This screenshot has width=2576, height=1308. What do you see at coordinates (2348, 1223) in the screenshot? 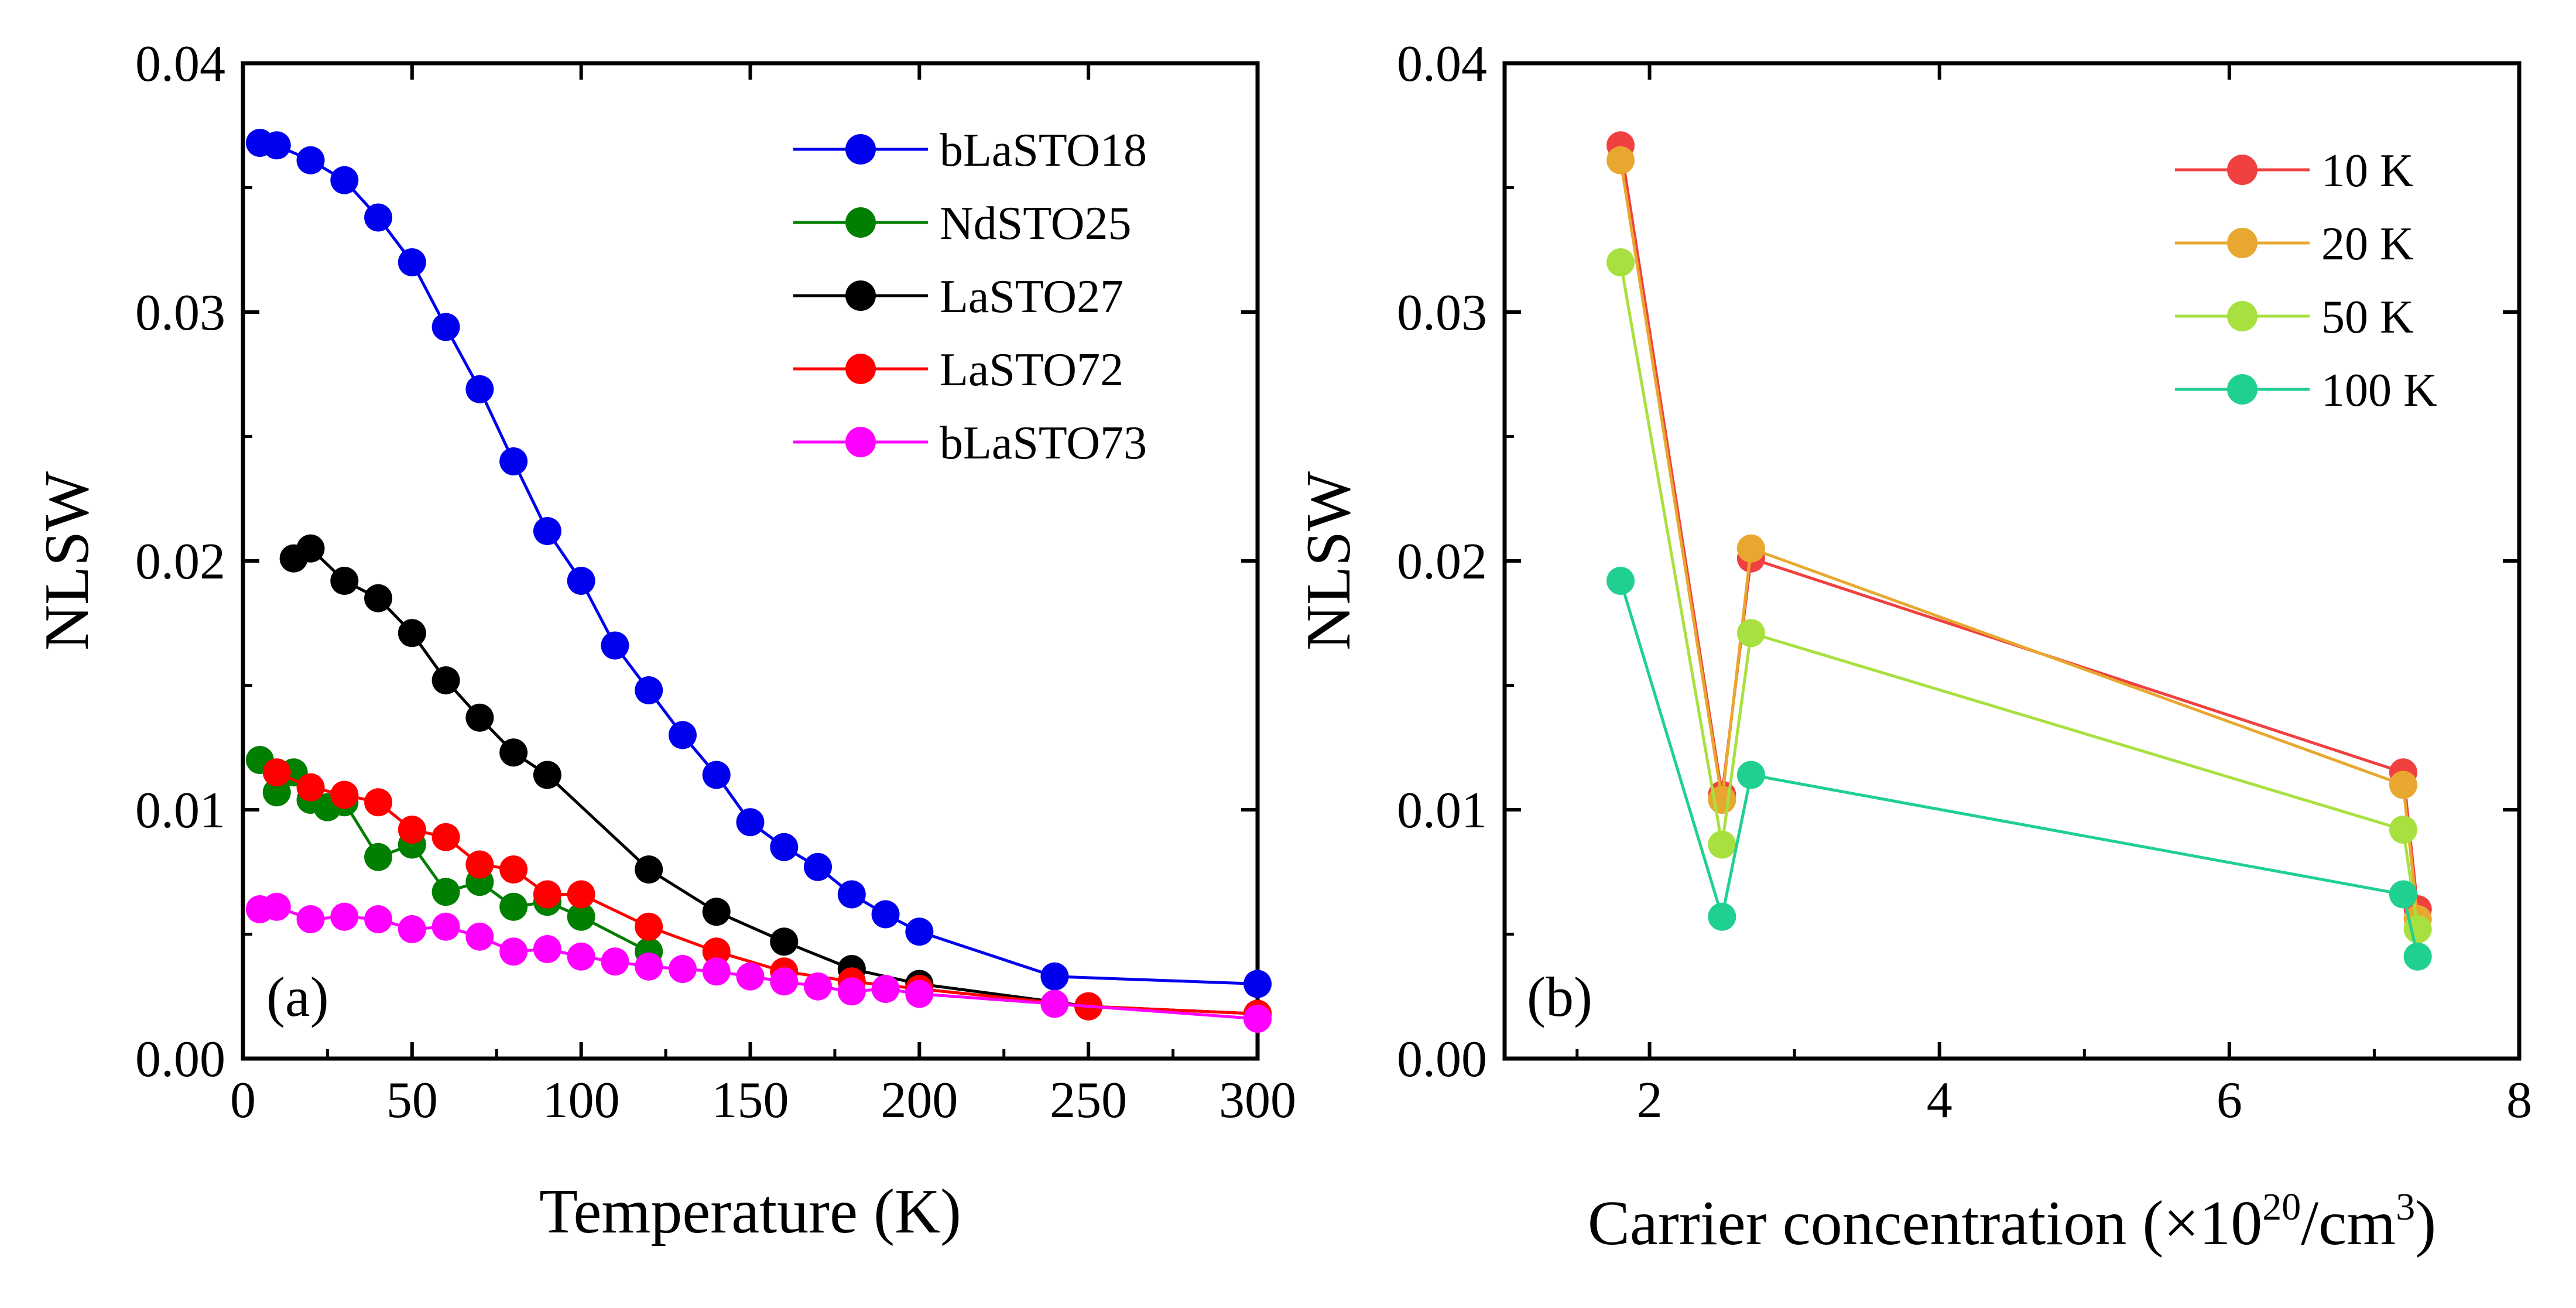
I see `x-axis-title-part: /cm` at bounding box center [2348, 1223].